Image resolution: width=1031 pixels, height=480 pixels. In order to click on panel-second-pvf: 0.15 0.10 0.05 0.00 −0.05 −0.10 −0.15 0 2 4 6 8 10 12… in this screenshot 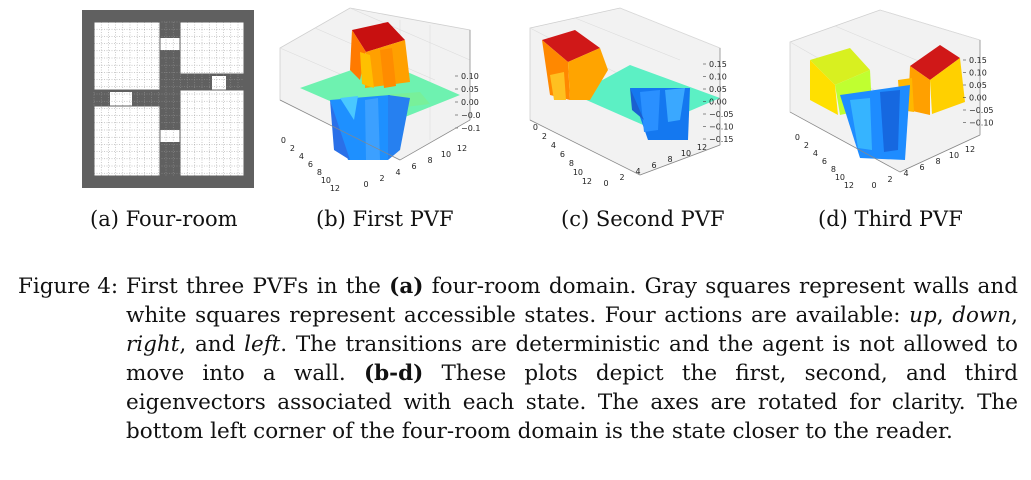, I will do `click(630, 100)`.